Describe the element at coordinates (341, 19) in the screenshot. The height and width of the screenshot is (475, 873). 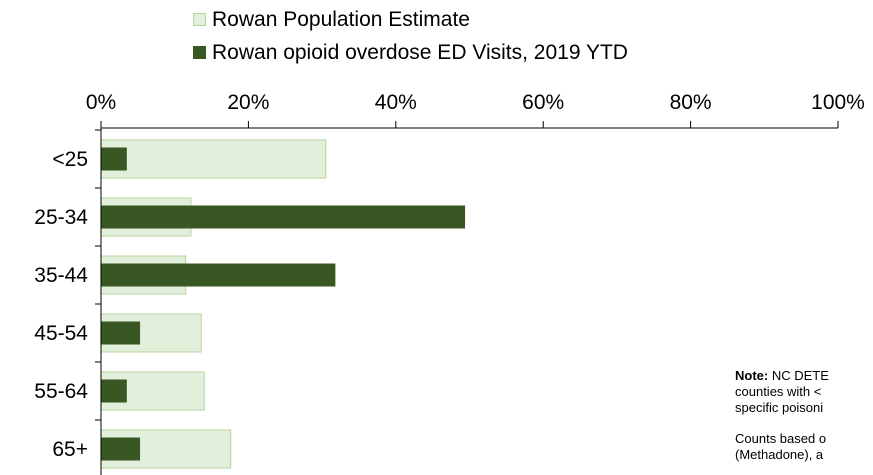
I see `legend-label-population: Rowan Population Estimate` at that location.